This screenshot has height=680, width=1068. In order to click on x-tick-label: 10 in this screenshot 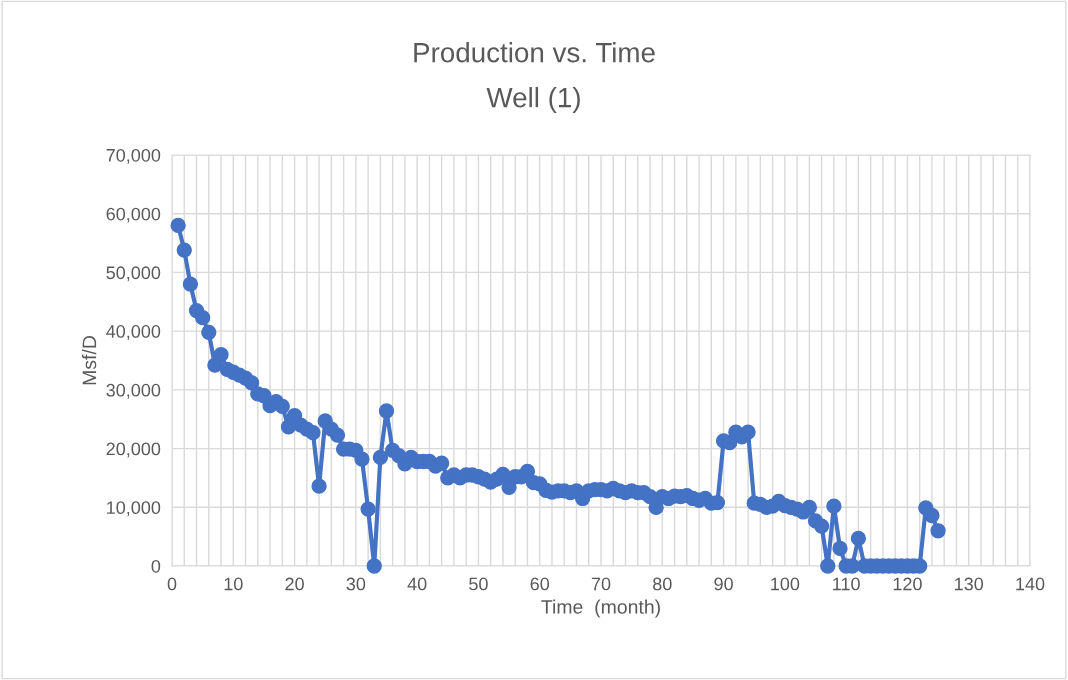, I will do `click(233, 584)`.